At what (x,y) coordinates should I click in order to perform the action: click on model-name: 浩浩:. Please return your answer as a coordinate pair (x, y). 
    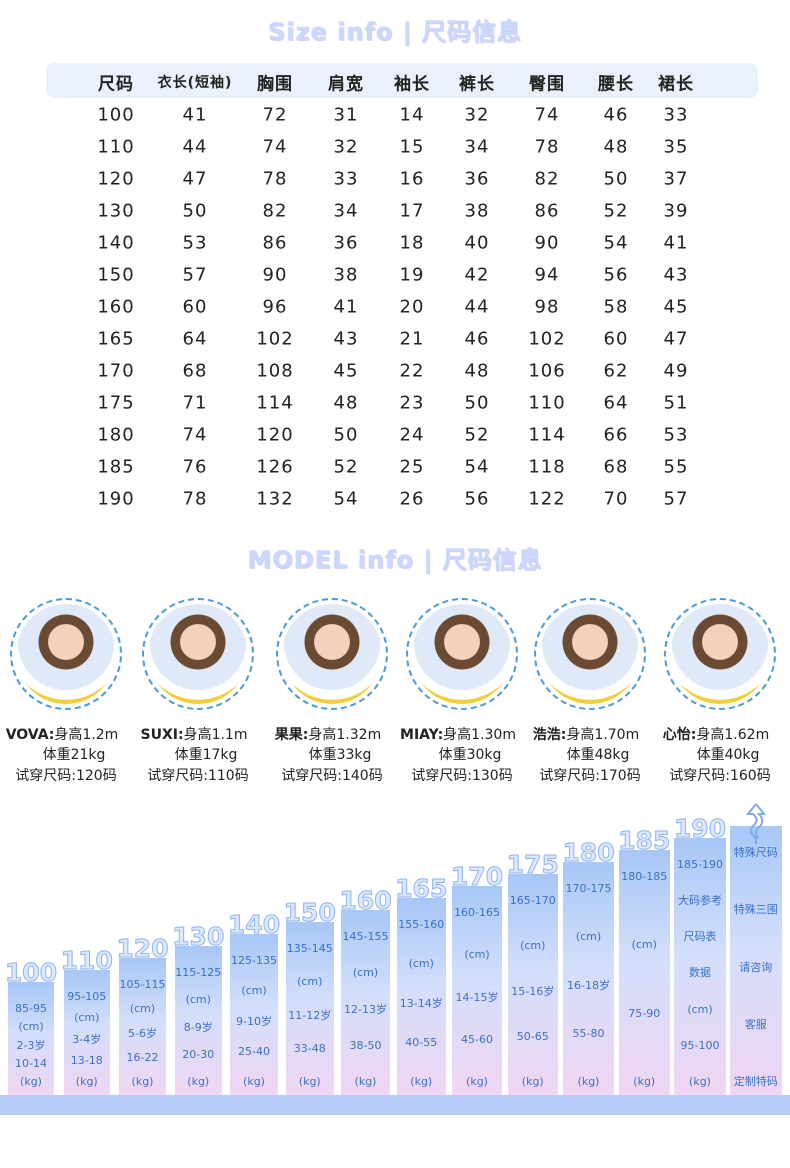
    Looking at the image, I should click on (549, 735).